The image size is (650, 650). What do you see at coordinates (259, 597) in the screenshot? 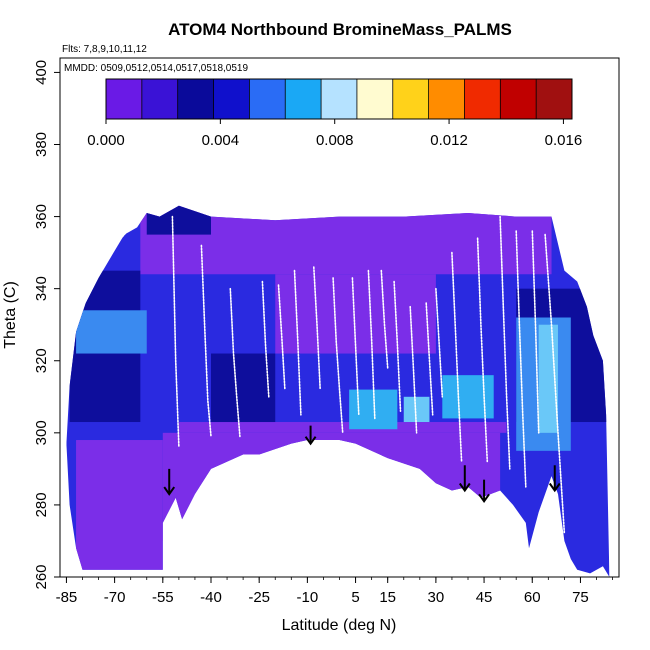
I see `x-tick-label: -25` at bounding box center [259, 597].